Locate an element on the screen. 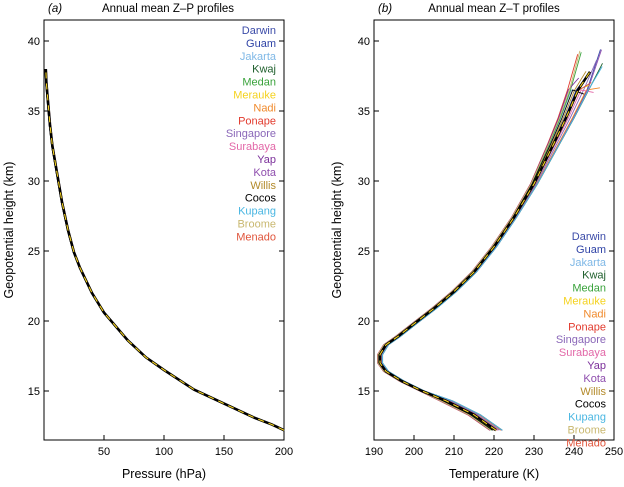 The height and width of the screenshot is (487, 624). panel-b-title: Annual mean Z–T profiles is located at coordinates (494, 9).